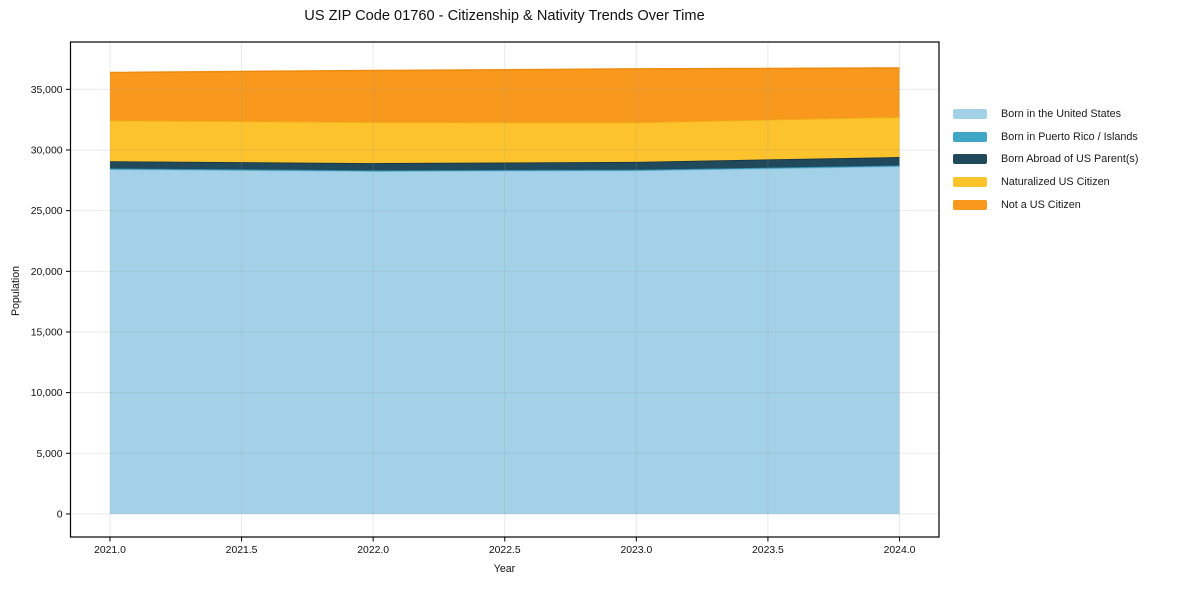 This screenshot has height=590, width=1189. I want to click on legend-item-0: Born in the United States, so click(1045, 114).